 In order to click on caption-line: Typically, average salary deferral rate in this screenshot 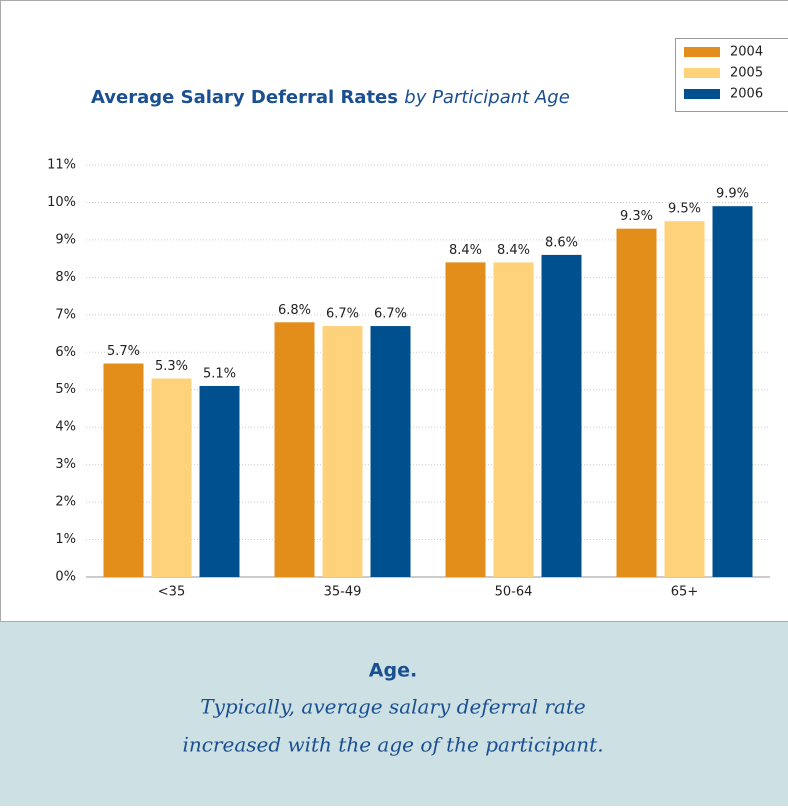, I will do `click(392, 707)`.